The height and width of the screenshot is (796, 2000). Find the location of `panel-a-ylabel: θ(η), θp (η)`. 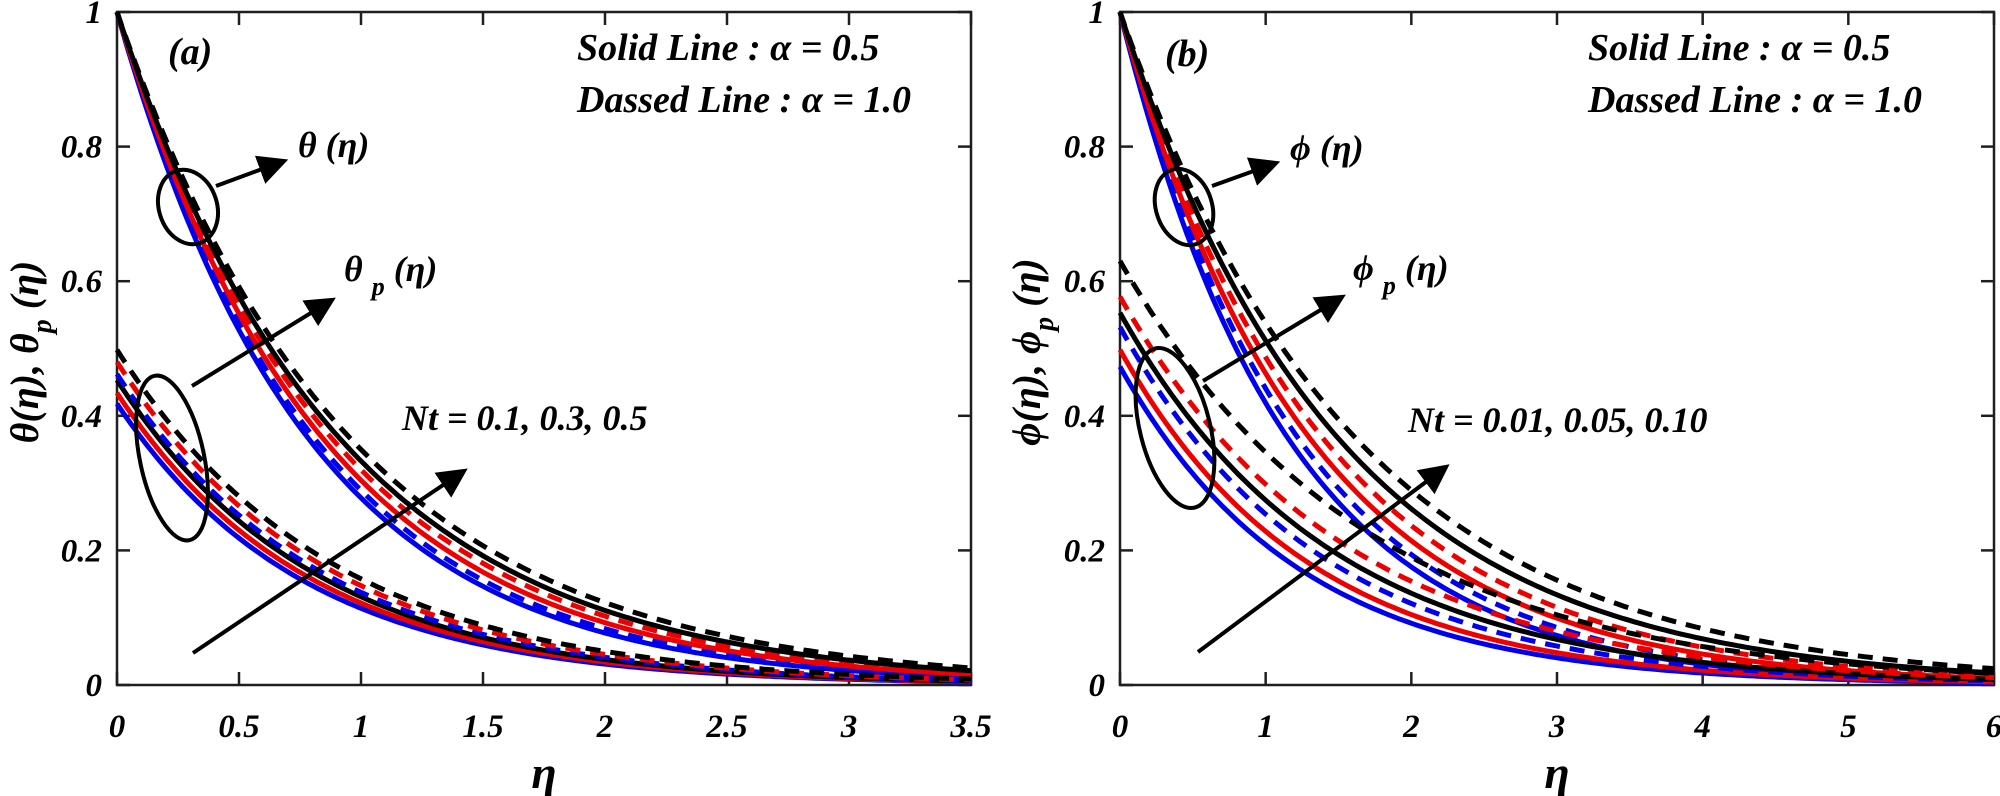

panel-a-ylabel: θ(η), θp (η) is located at coordinates (30, 352).